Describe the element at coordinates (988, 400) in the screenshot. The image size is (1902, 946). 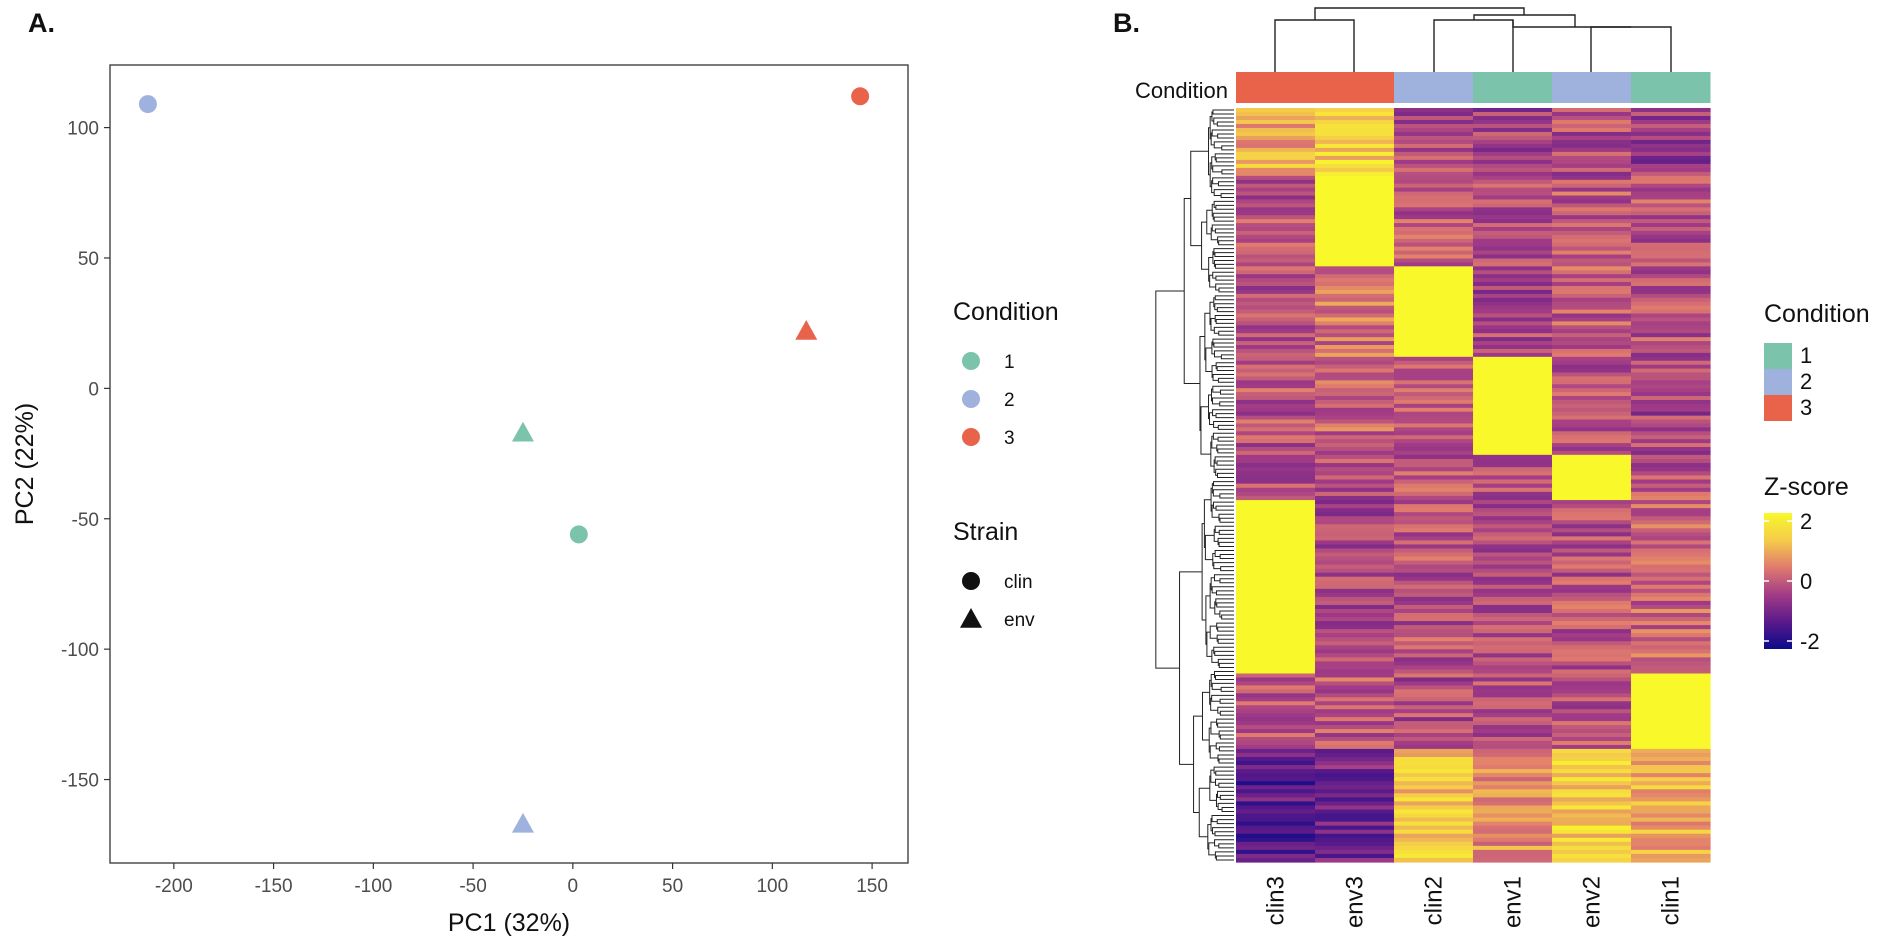
I see `pca-condition-legend: 1 2 3` at that location.